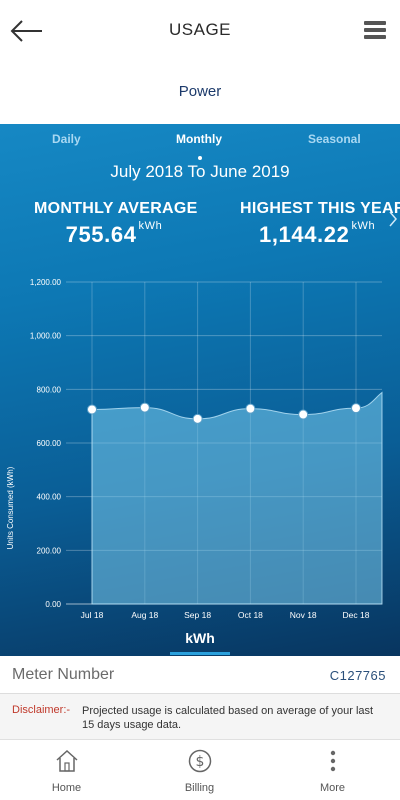 This screenshot has width=400, height=800. What do you see at coordinates (67, 760) in the screenshot?
I see `home-icon` at bounding box center [67, 760].